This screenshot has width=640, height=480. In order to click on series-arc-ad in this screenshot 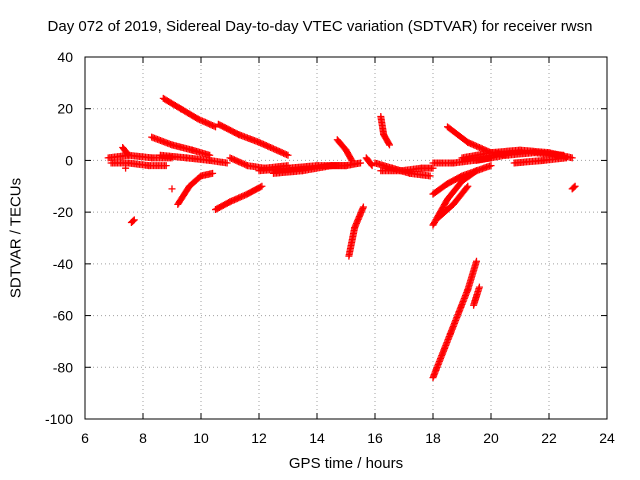, I will do `click(573, 187)`.